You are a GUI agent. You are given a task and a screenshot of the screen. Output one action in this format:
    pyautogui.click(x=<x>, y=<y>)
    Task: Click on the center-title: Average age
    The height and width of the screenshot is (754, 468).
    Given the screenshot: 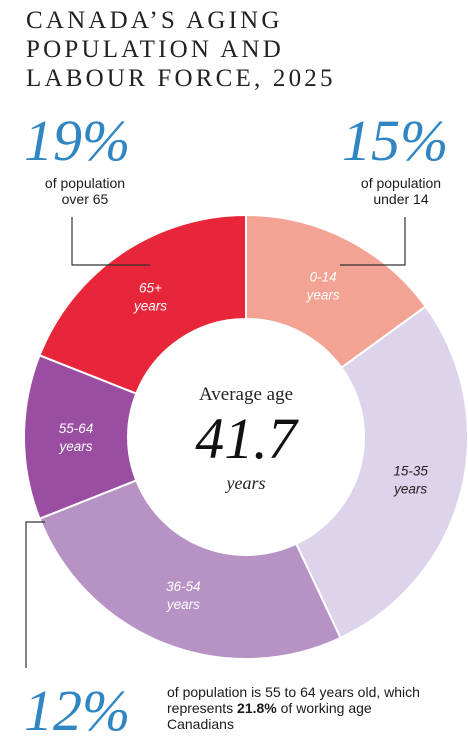 What is the action you would take?
    pyautogui.click(x=246, y=394)
    